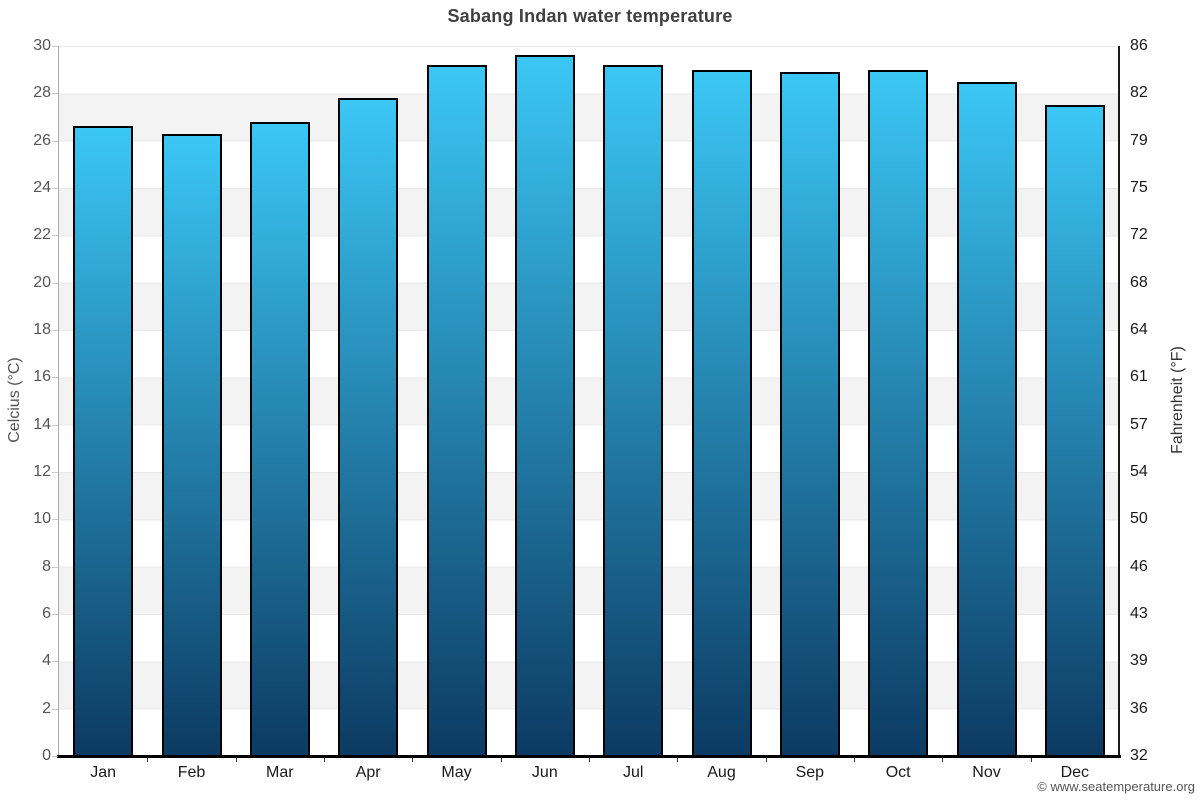 This screenshot has height=800, width=1200. Describe the element at coordinates (42, 377) in the screenshot. I see `celsius-tick-label: 16` at that location.